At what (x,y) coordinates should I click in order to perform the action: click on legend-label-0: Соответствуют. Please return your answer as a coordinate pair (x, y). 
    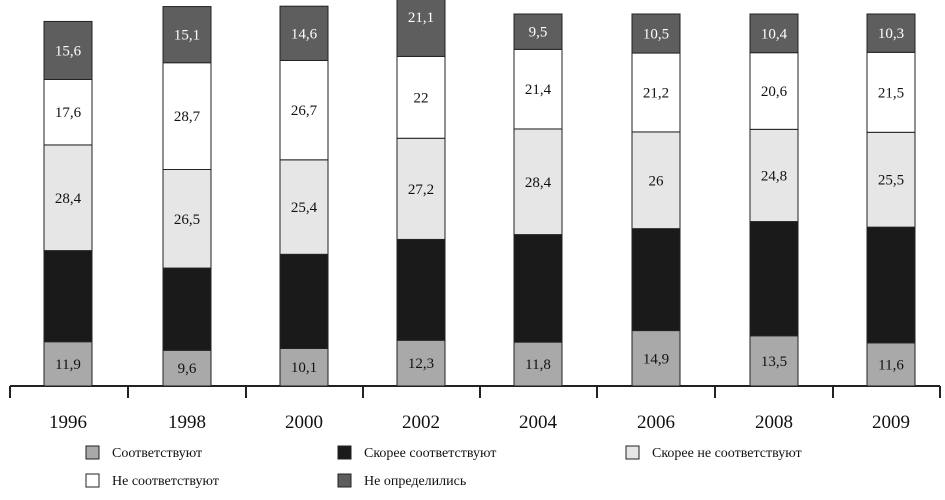
    Looking at the image, I should click on (157, 453).